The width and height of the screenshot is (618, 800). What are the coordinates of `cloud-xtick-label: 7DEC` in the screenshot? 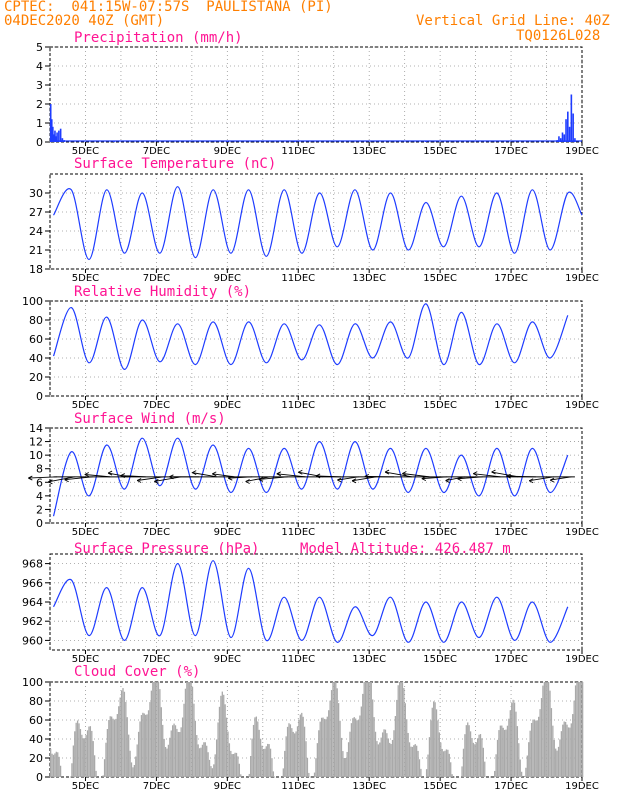 It's located at (156, 786).